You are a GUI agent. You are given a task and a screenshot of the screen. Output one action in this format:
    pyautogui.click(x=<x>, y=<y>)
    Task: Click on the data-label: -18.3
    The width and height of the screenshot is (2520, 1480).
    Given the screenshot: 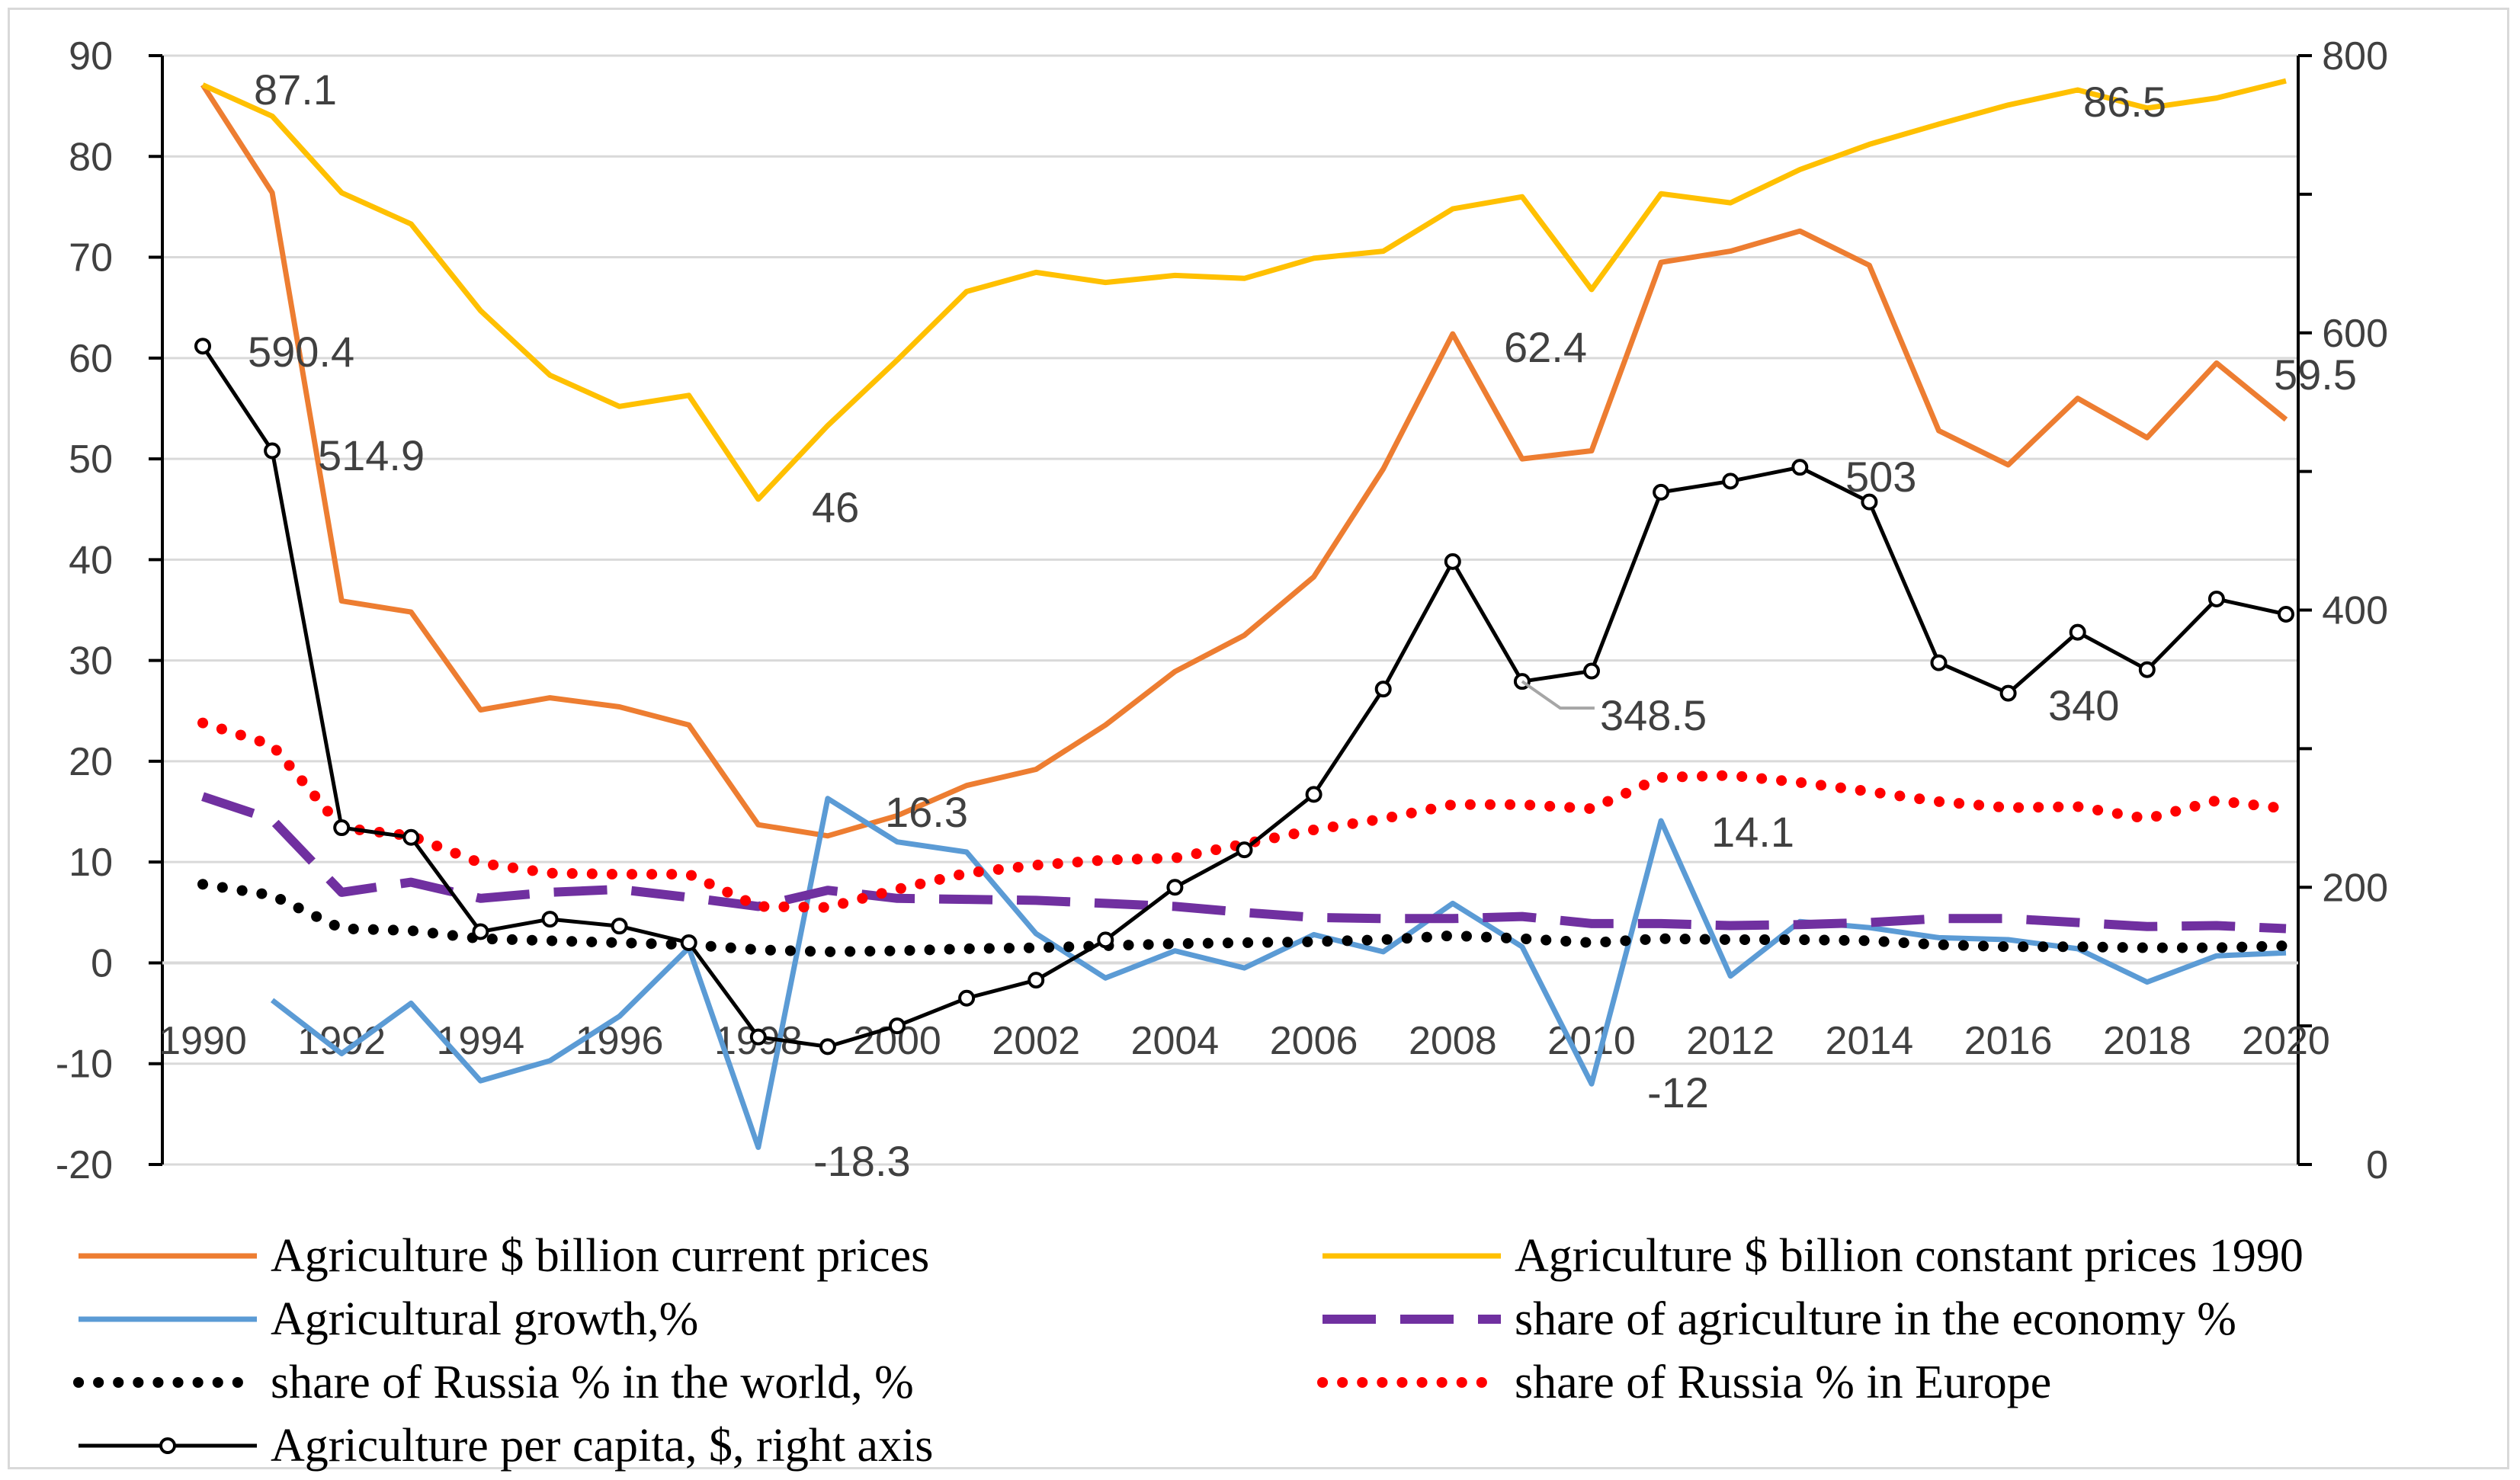 What is the action you would take?
    pyautogui.click(x=862, y=1161)
    